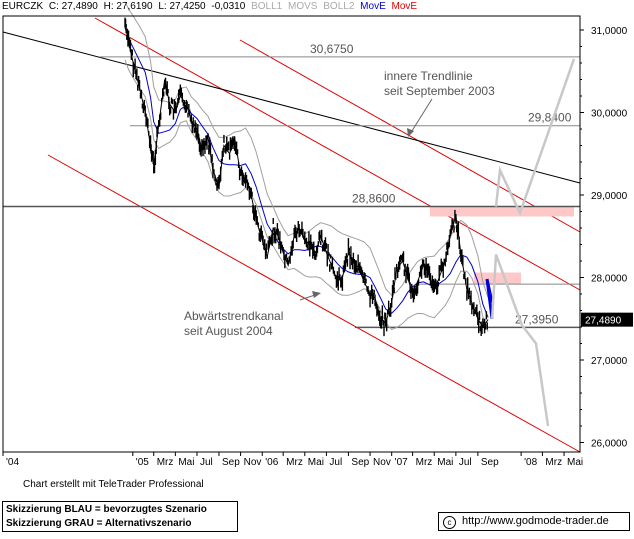  I want to click on last-price-label: 27,4890, so click(603, 321).